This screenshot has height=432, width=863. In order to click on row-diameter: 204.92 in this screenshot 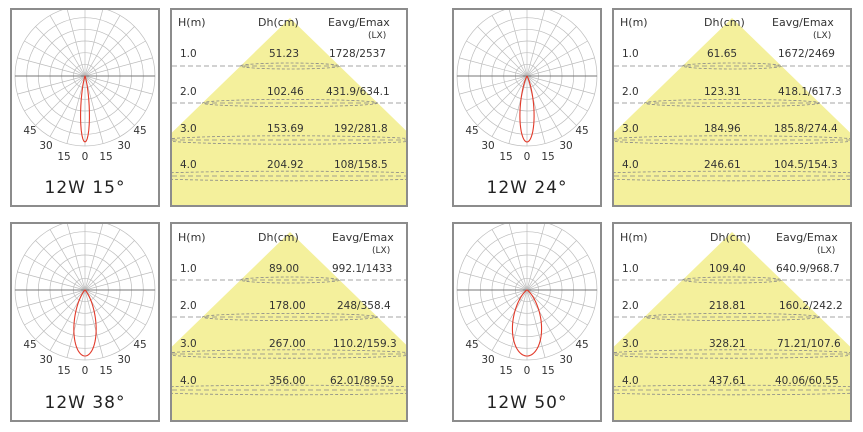, I will do `click(285, 165)`.